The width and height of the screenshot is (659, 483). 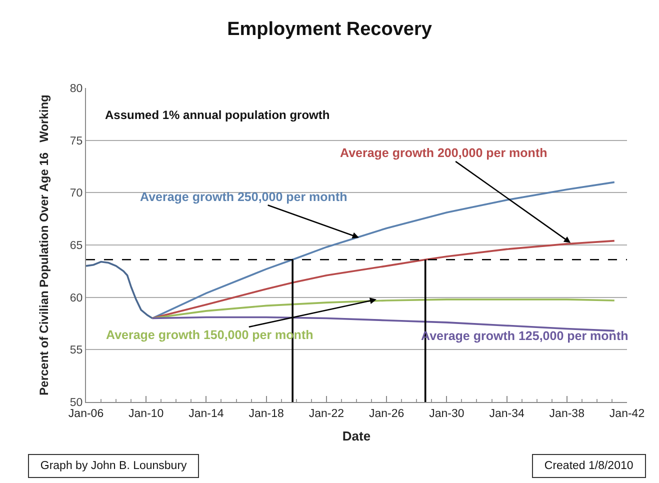 I want to click on x-tick-label: Jan-38, so click(x=566, y=414).